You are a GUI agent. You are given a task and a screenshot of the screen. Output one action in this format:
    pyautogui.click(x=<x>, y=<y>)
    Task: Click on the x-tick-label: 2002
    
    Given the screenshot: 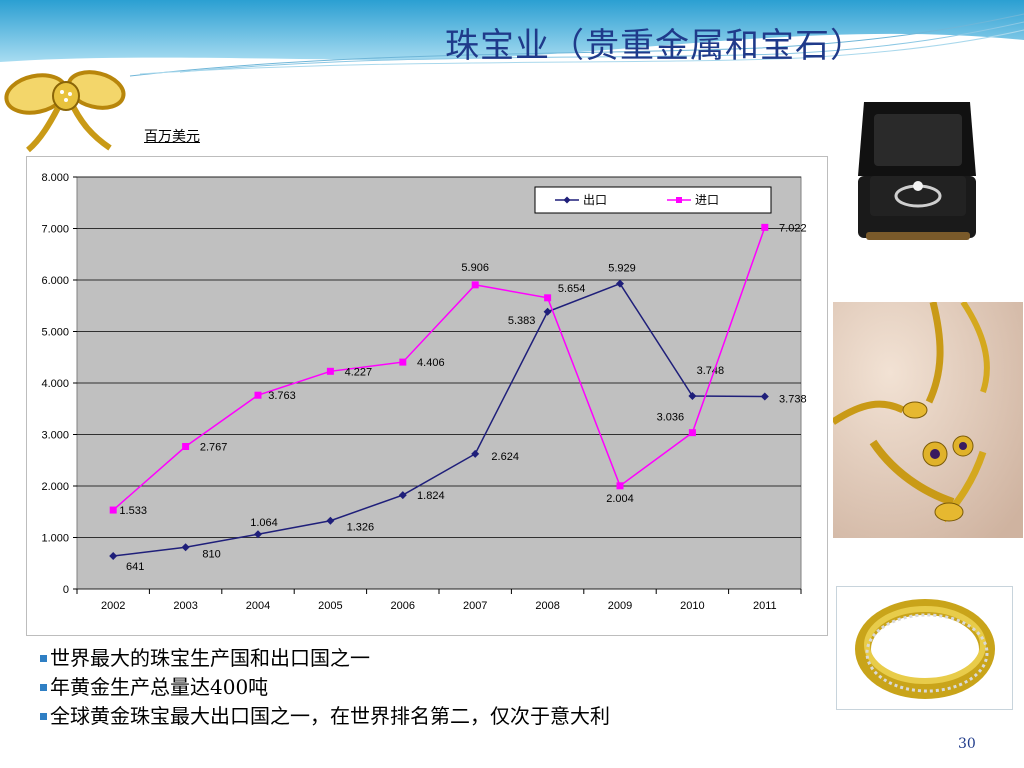 What is the action you would take?
    pyautogui.click(x=113, y=606)
    